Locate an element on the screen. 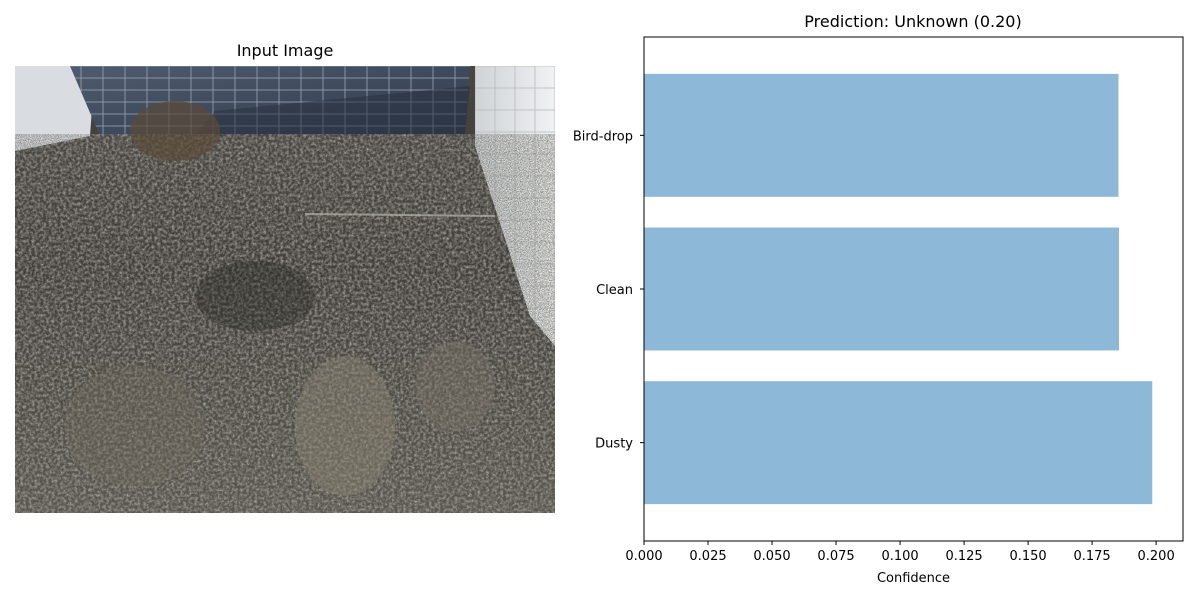  x-tick-label: 0.150 is located at coordinates (1027, 556).